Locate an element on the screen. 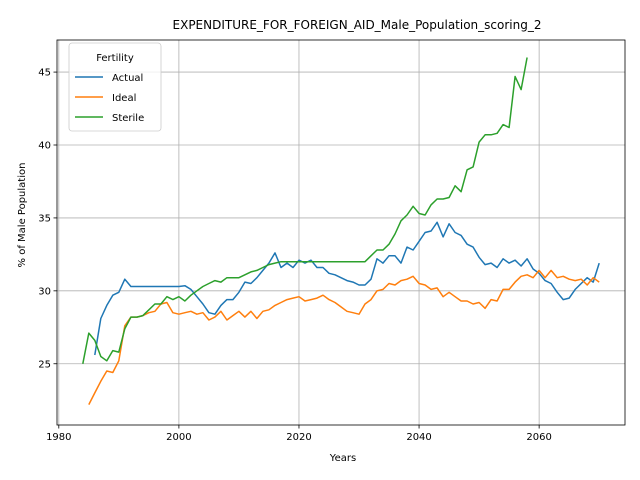 Image resolution: width=640 pixels, height=480 pixels. legend-box is located at coordinates (115, 87).